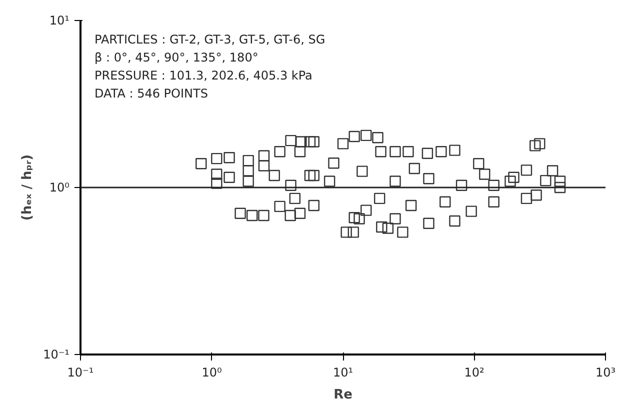 Image resolution: width=636 pixels, height=413 pixels. Describe the element at coordinates (59, 21) in the screenshot. I see `y-tick-label: 10¹` at that location.